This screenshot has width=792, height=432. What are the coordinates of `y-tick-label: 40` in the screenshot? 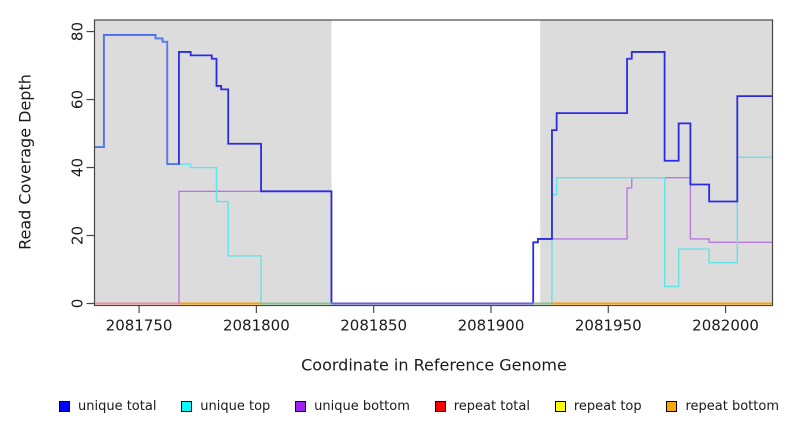 It's located at (78, 167).